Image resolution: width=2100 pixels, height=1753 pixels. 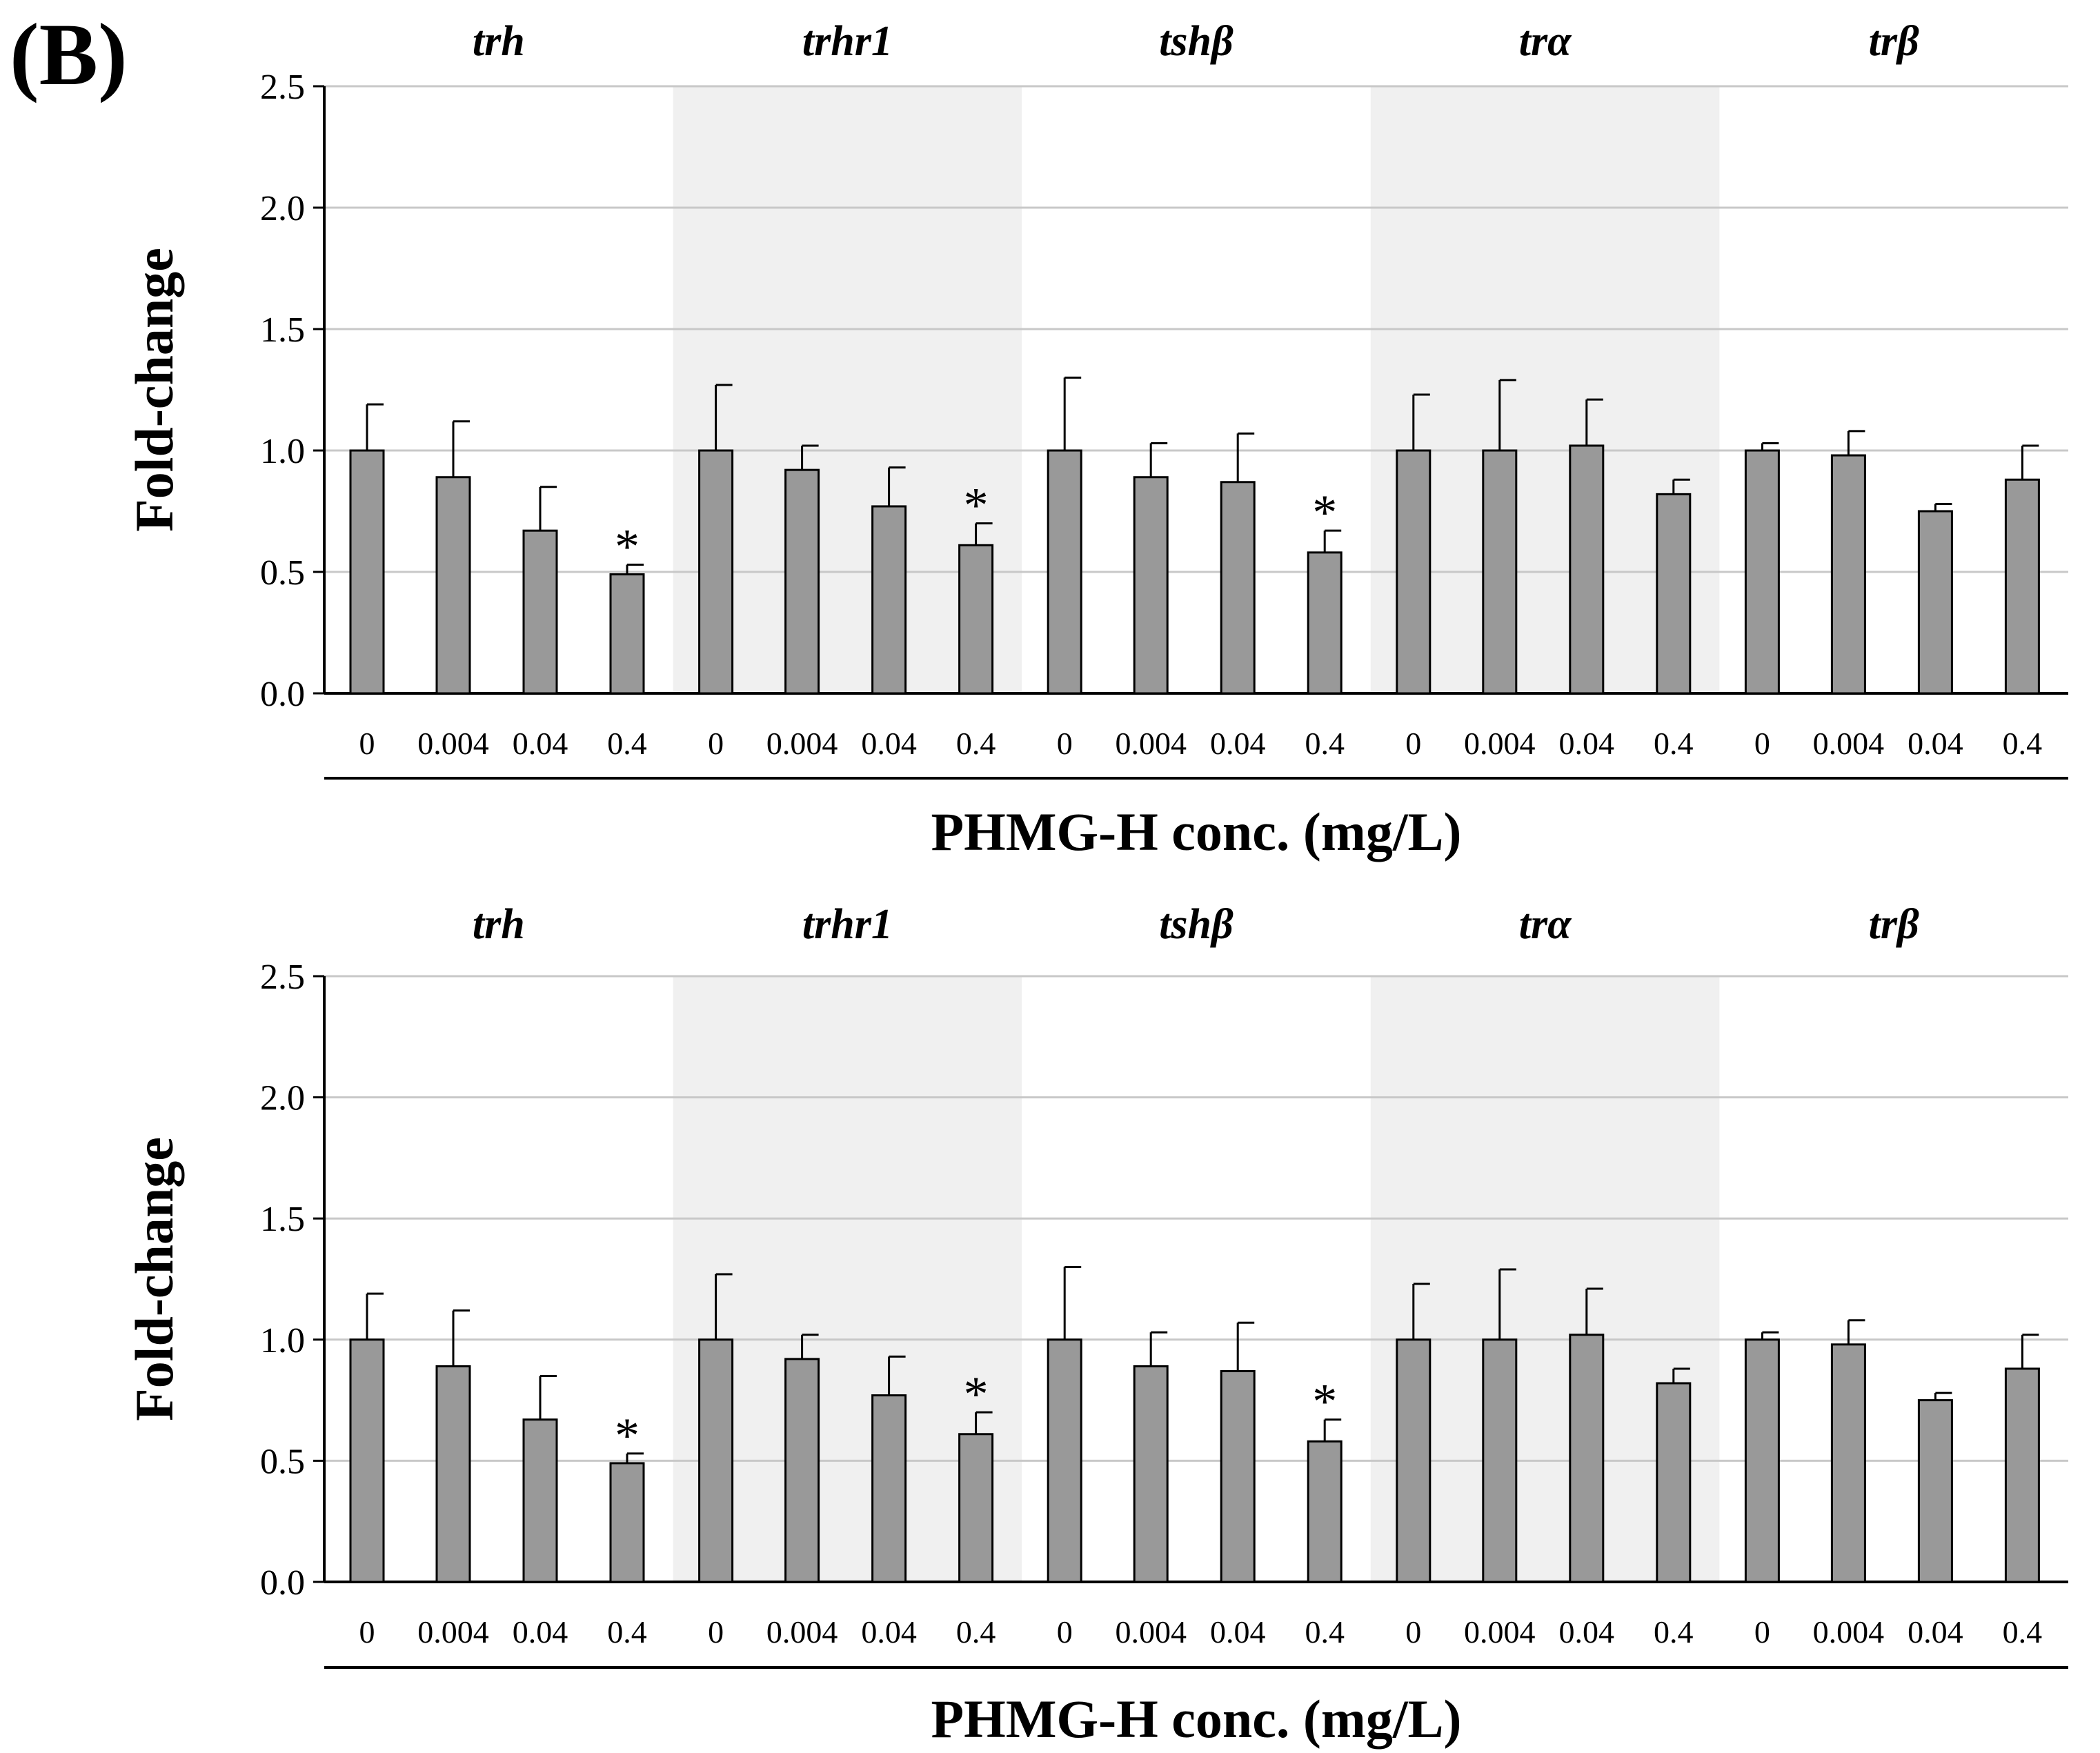 What do you see at coordinates (499, 924) in the screenshot?
I see `gene-label: trh` at bounding box center [499, 924].